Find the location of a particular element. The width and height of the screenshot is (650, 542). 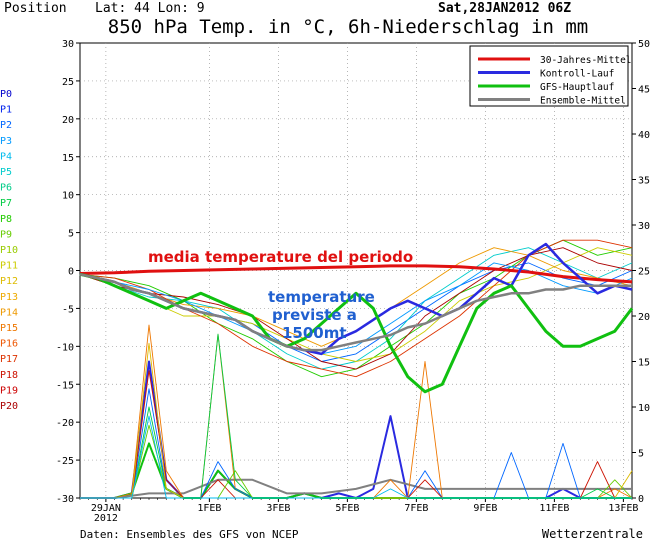

position-label: Position is located at coordinates (35, 8).